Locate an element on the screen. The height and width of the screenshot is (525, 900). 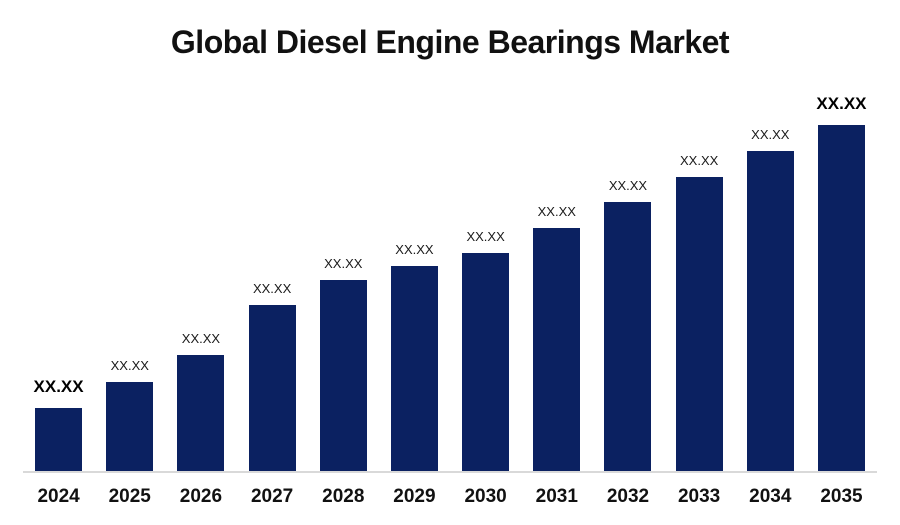
x-axis-tick-label: 2026 is located at coordinates (201, 496).